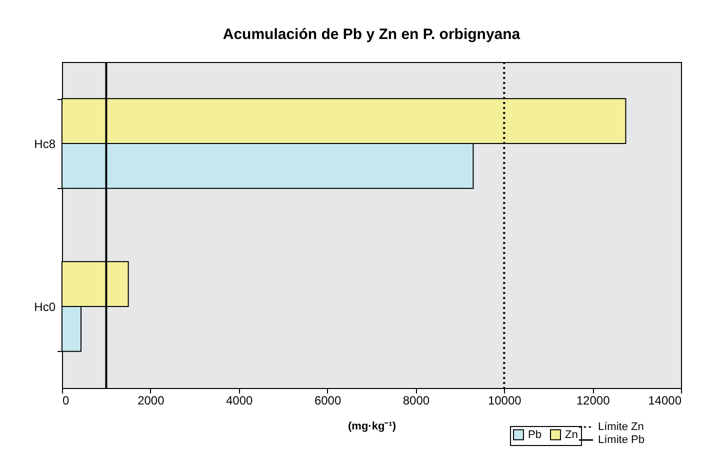  What do you see at coordinates (535, 434) in the screenshot?
I see `legend-label: Pb` at bounding box center [535, 434].